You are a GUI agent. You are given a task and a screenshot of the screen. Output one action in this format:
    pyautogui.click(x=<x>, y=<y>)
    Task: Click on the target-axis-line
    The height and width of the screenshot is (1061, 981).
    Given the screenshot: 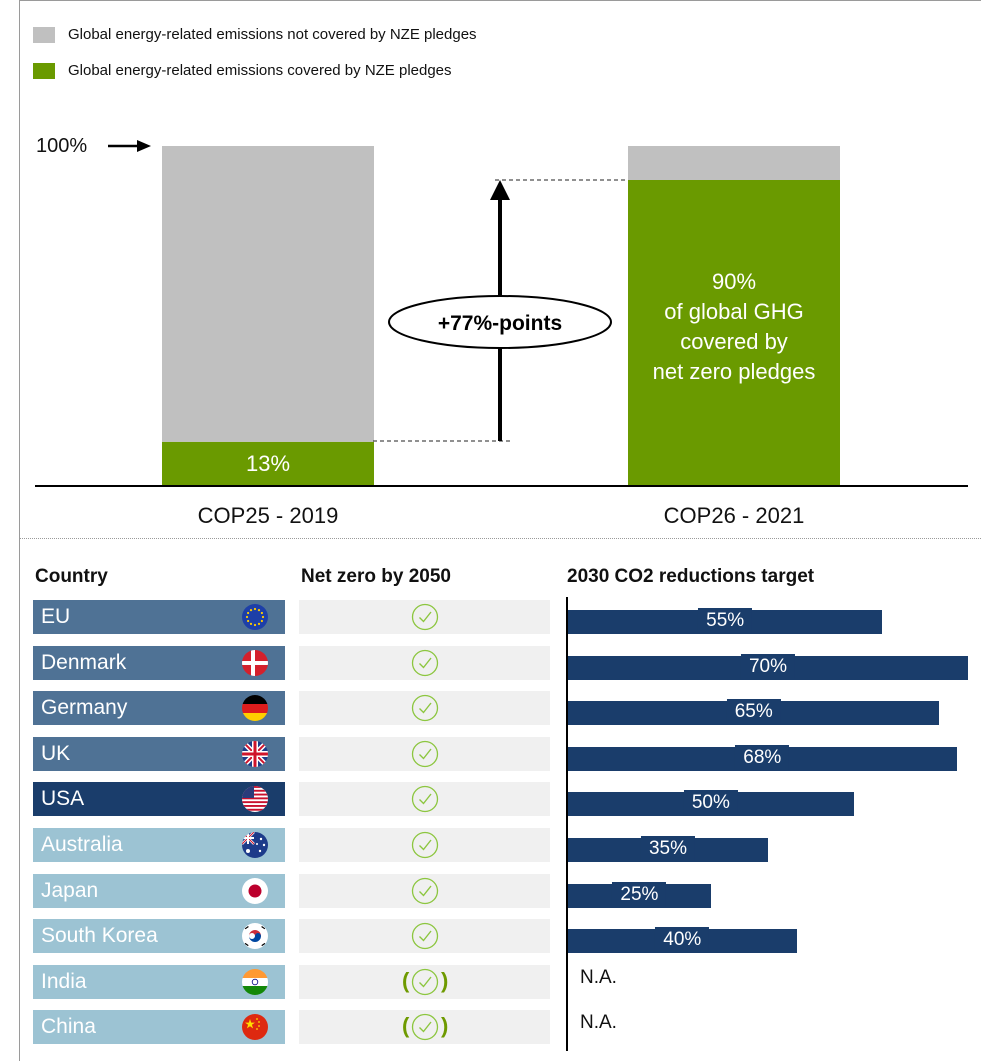 What is the action you would take?
    pyautogui.click(x=567, y=824)
    